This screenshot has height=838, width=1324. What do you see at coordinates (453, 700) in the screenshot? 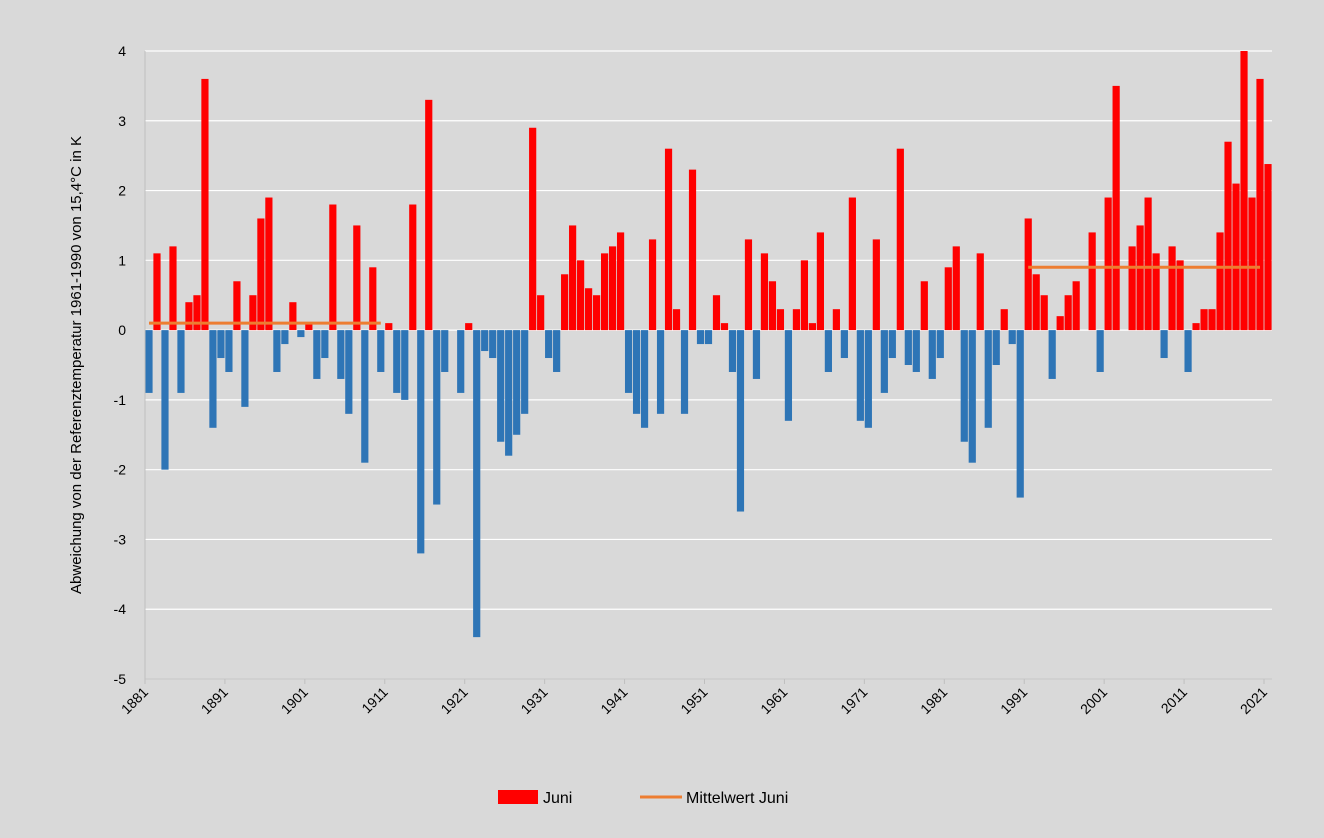
I see `x-tick-label: 1921` at bounding box center [453, 700].